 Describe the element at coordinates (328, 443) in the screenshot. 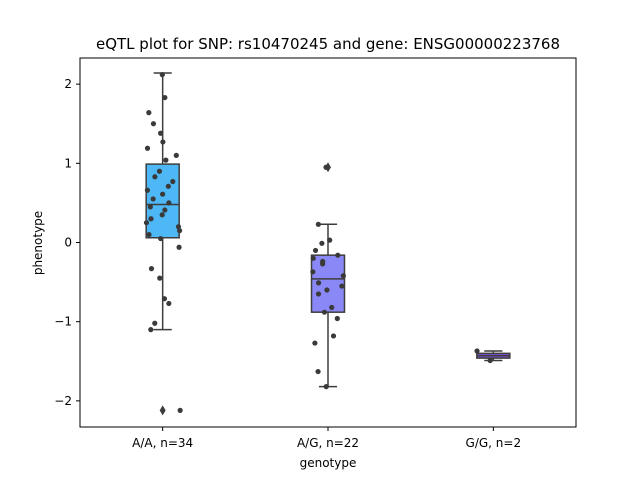

I see `x-tick-label: A/G, n=22` at that location.